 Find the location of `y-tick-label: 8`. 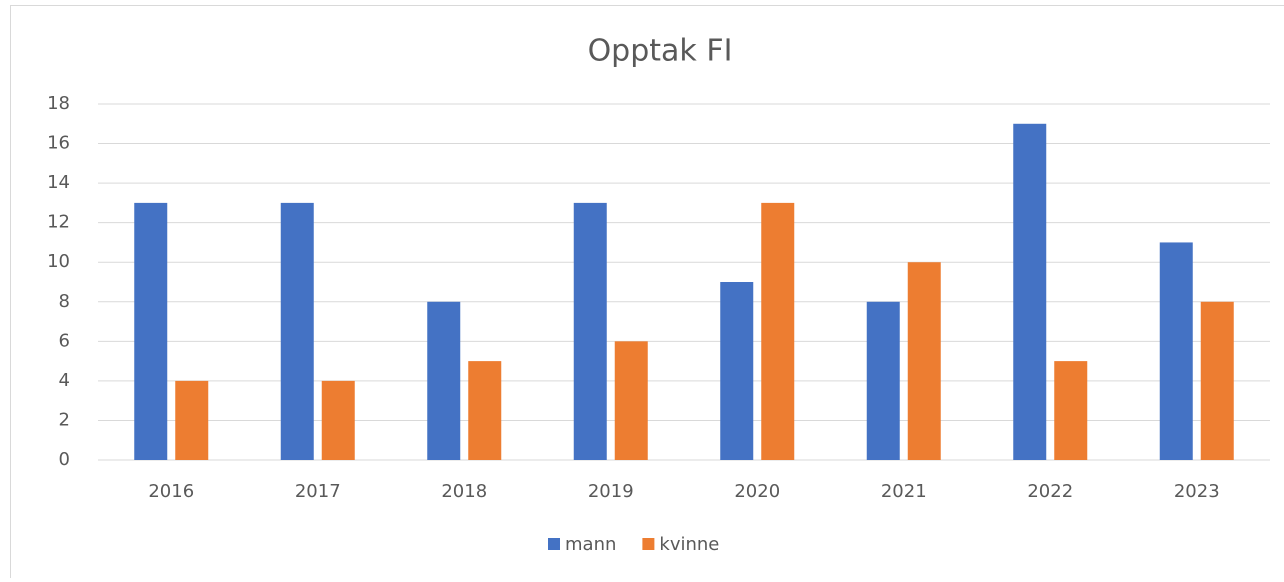

y-tick-label: 8 is located at coordinates (64, 301).